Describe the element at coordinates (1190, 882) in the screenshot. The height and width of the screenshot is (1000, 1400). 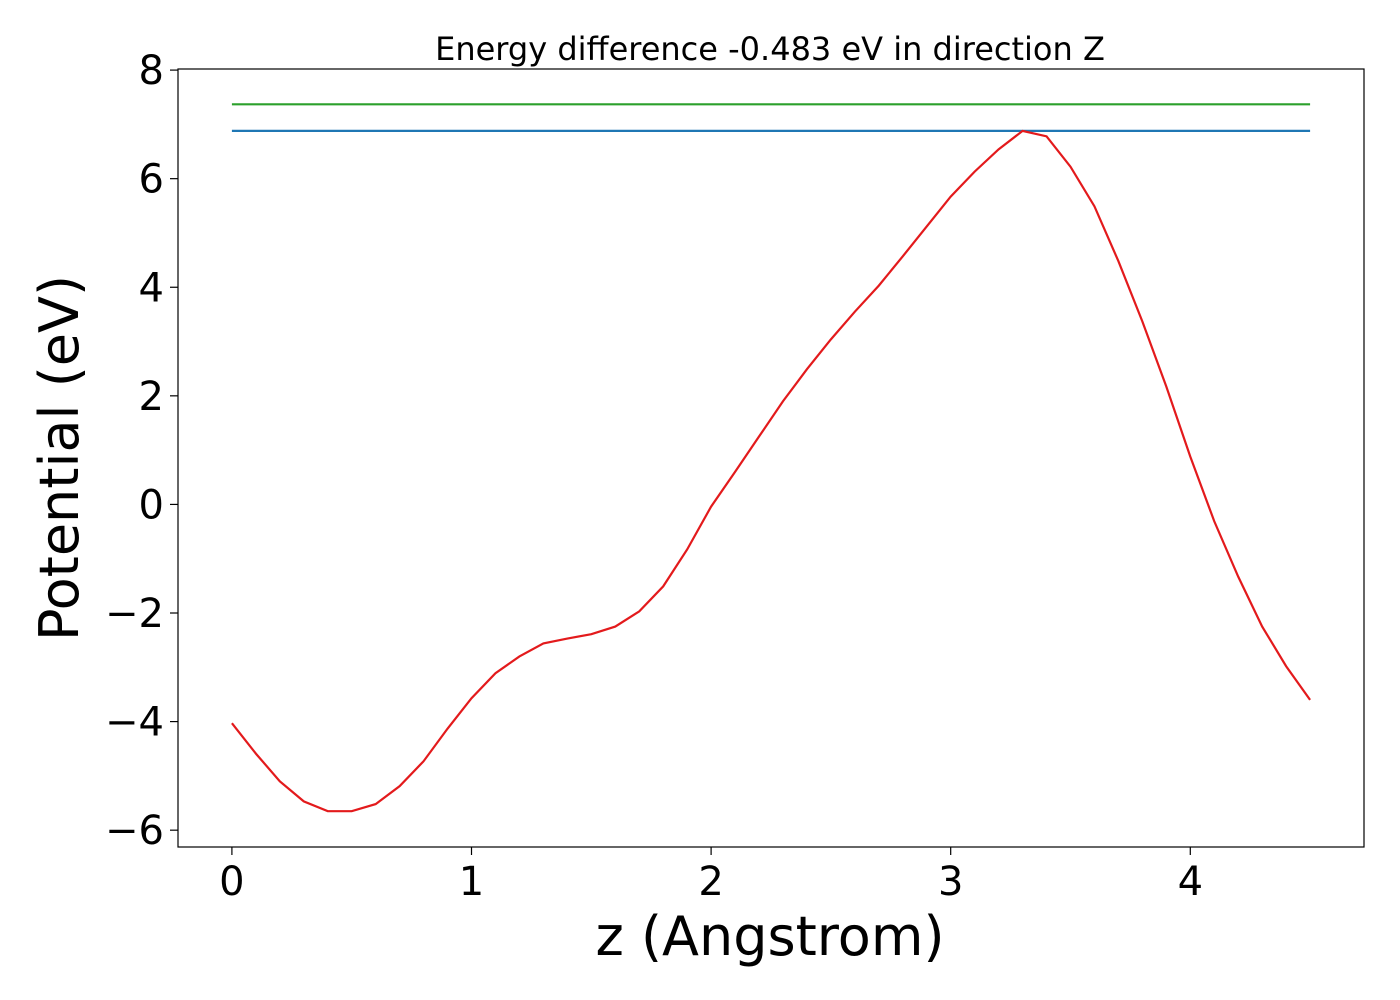
I see `x-tick-label: 4` at that location.